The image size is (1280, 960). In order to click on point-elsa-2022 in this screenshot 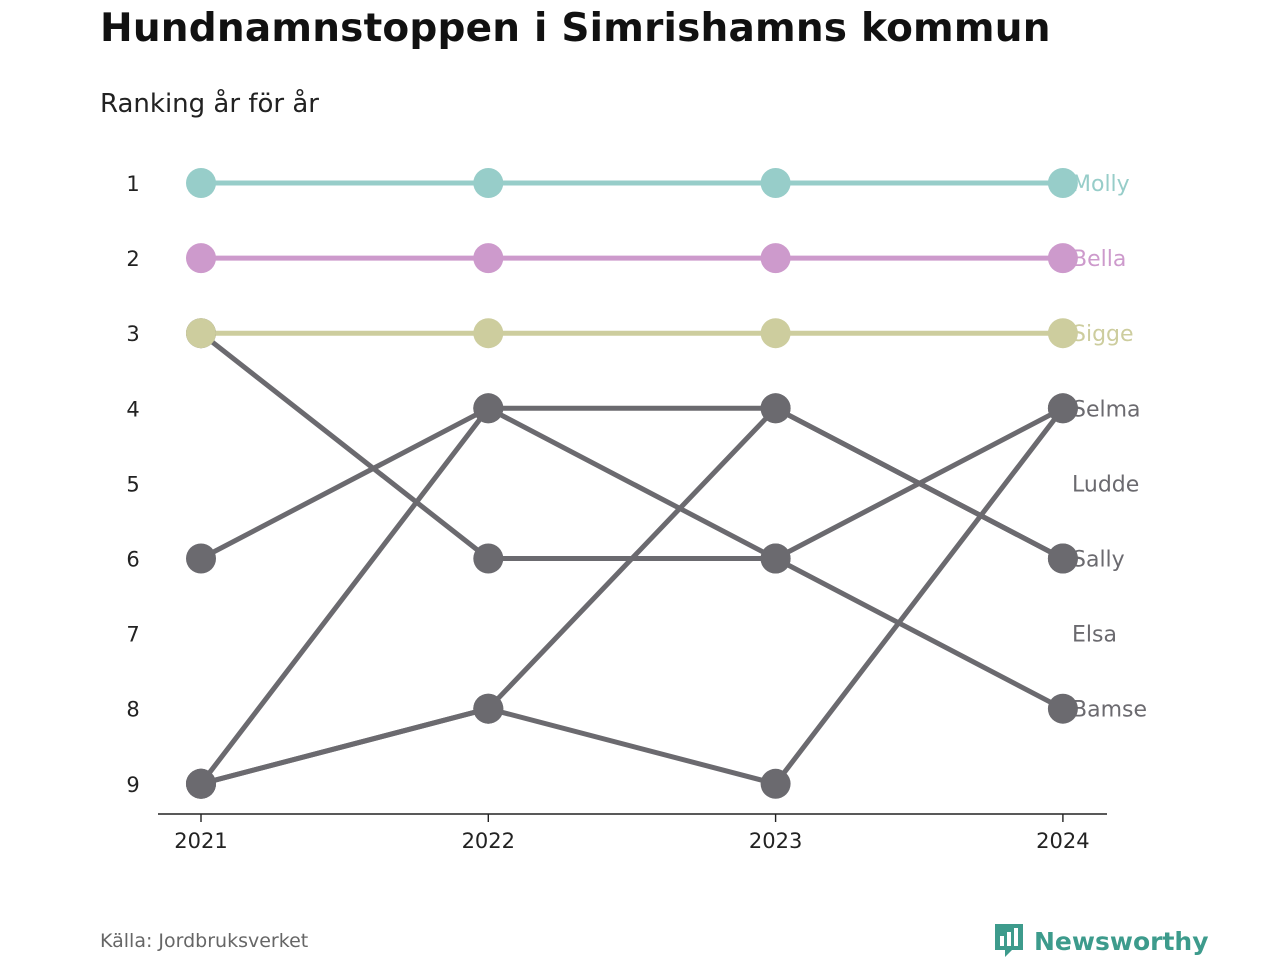, I will do `click(488, 708)`.